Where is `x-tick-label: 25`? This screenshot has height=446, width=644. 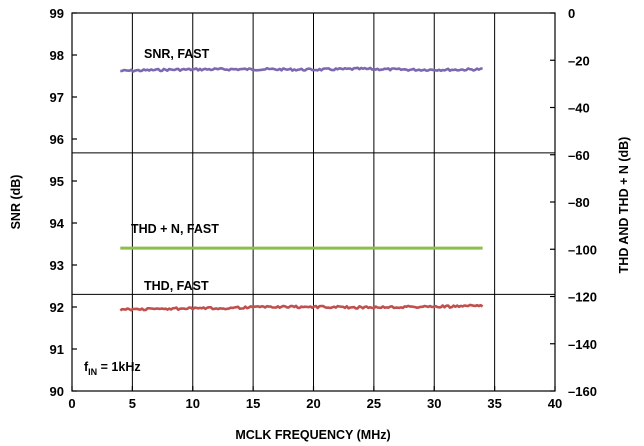 x-tick-label: 25 is located at coordinates (374, 403).